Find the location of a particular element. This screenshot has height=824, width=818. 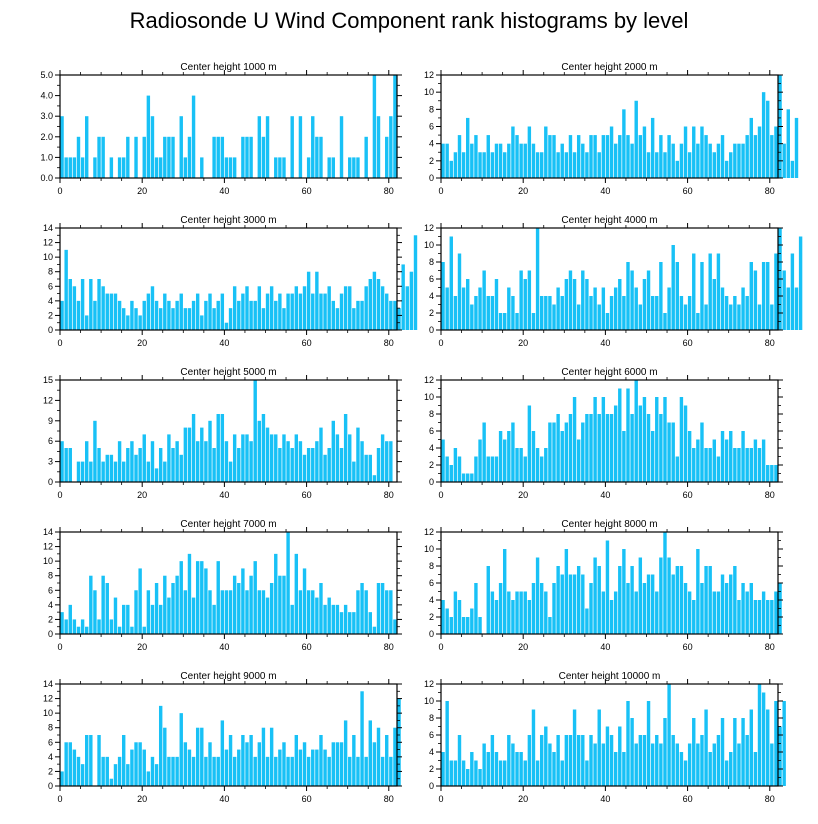

panel-title: Center height 4000 m is located at coordinates (609, 220).